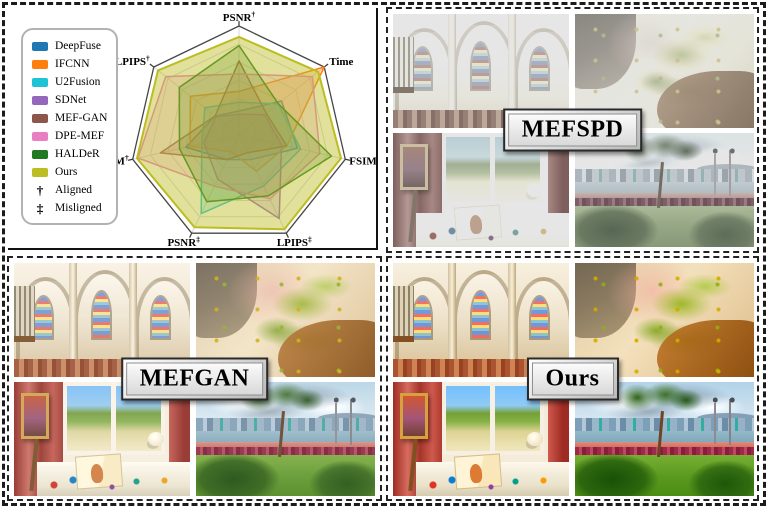 The width and height of the screenshot is (768, 508). What do you see at coordinates (40, 190) in the screenshot?
I see `legend-dagger-symbol: †` at bounding box center [40, 190].